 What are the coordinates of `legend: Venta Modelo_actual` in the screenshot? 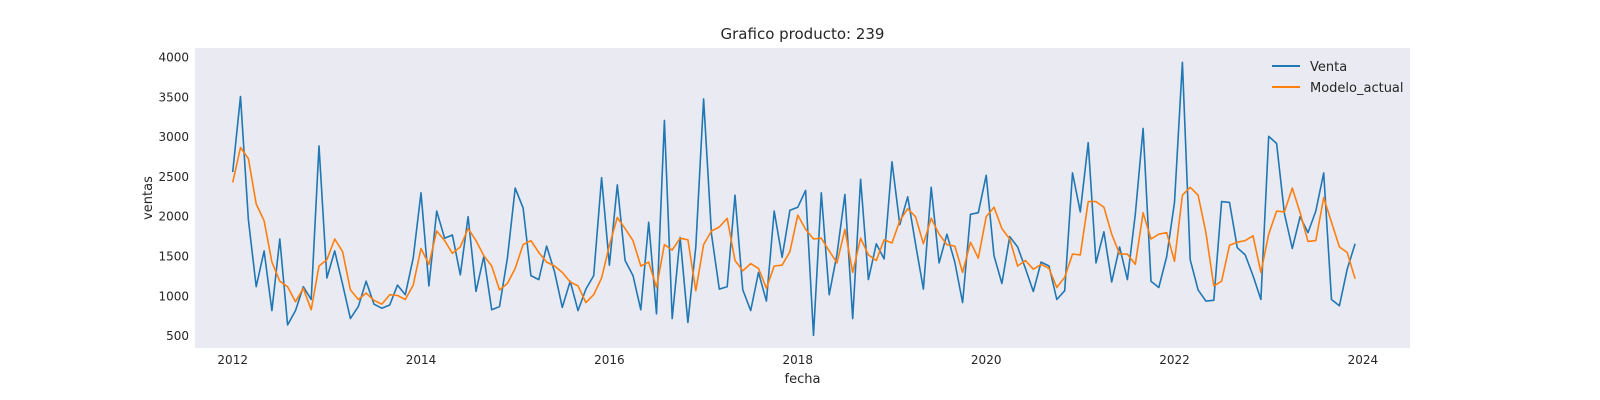 It's located at (1338, 78).